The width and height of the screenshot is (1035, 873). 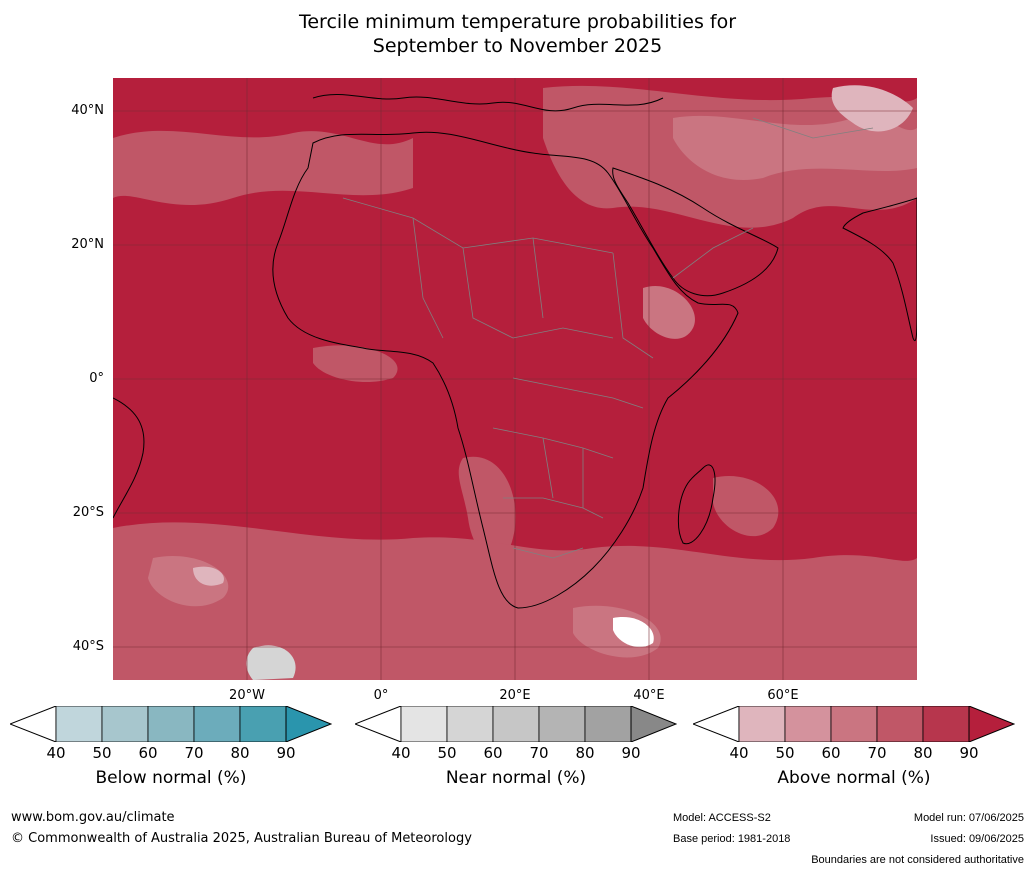 I want to click on lon-label-20e: 20°E, so click(x=515, y=695).